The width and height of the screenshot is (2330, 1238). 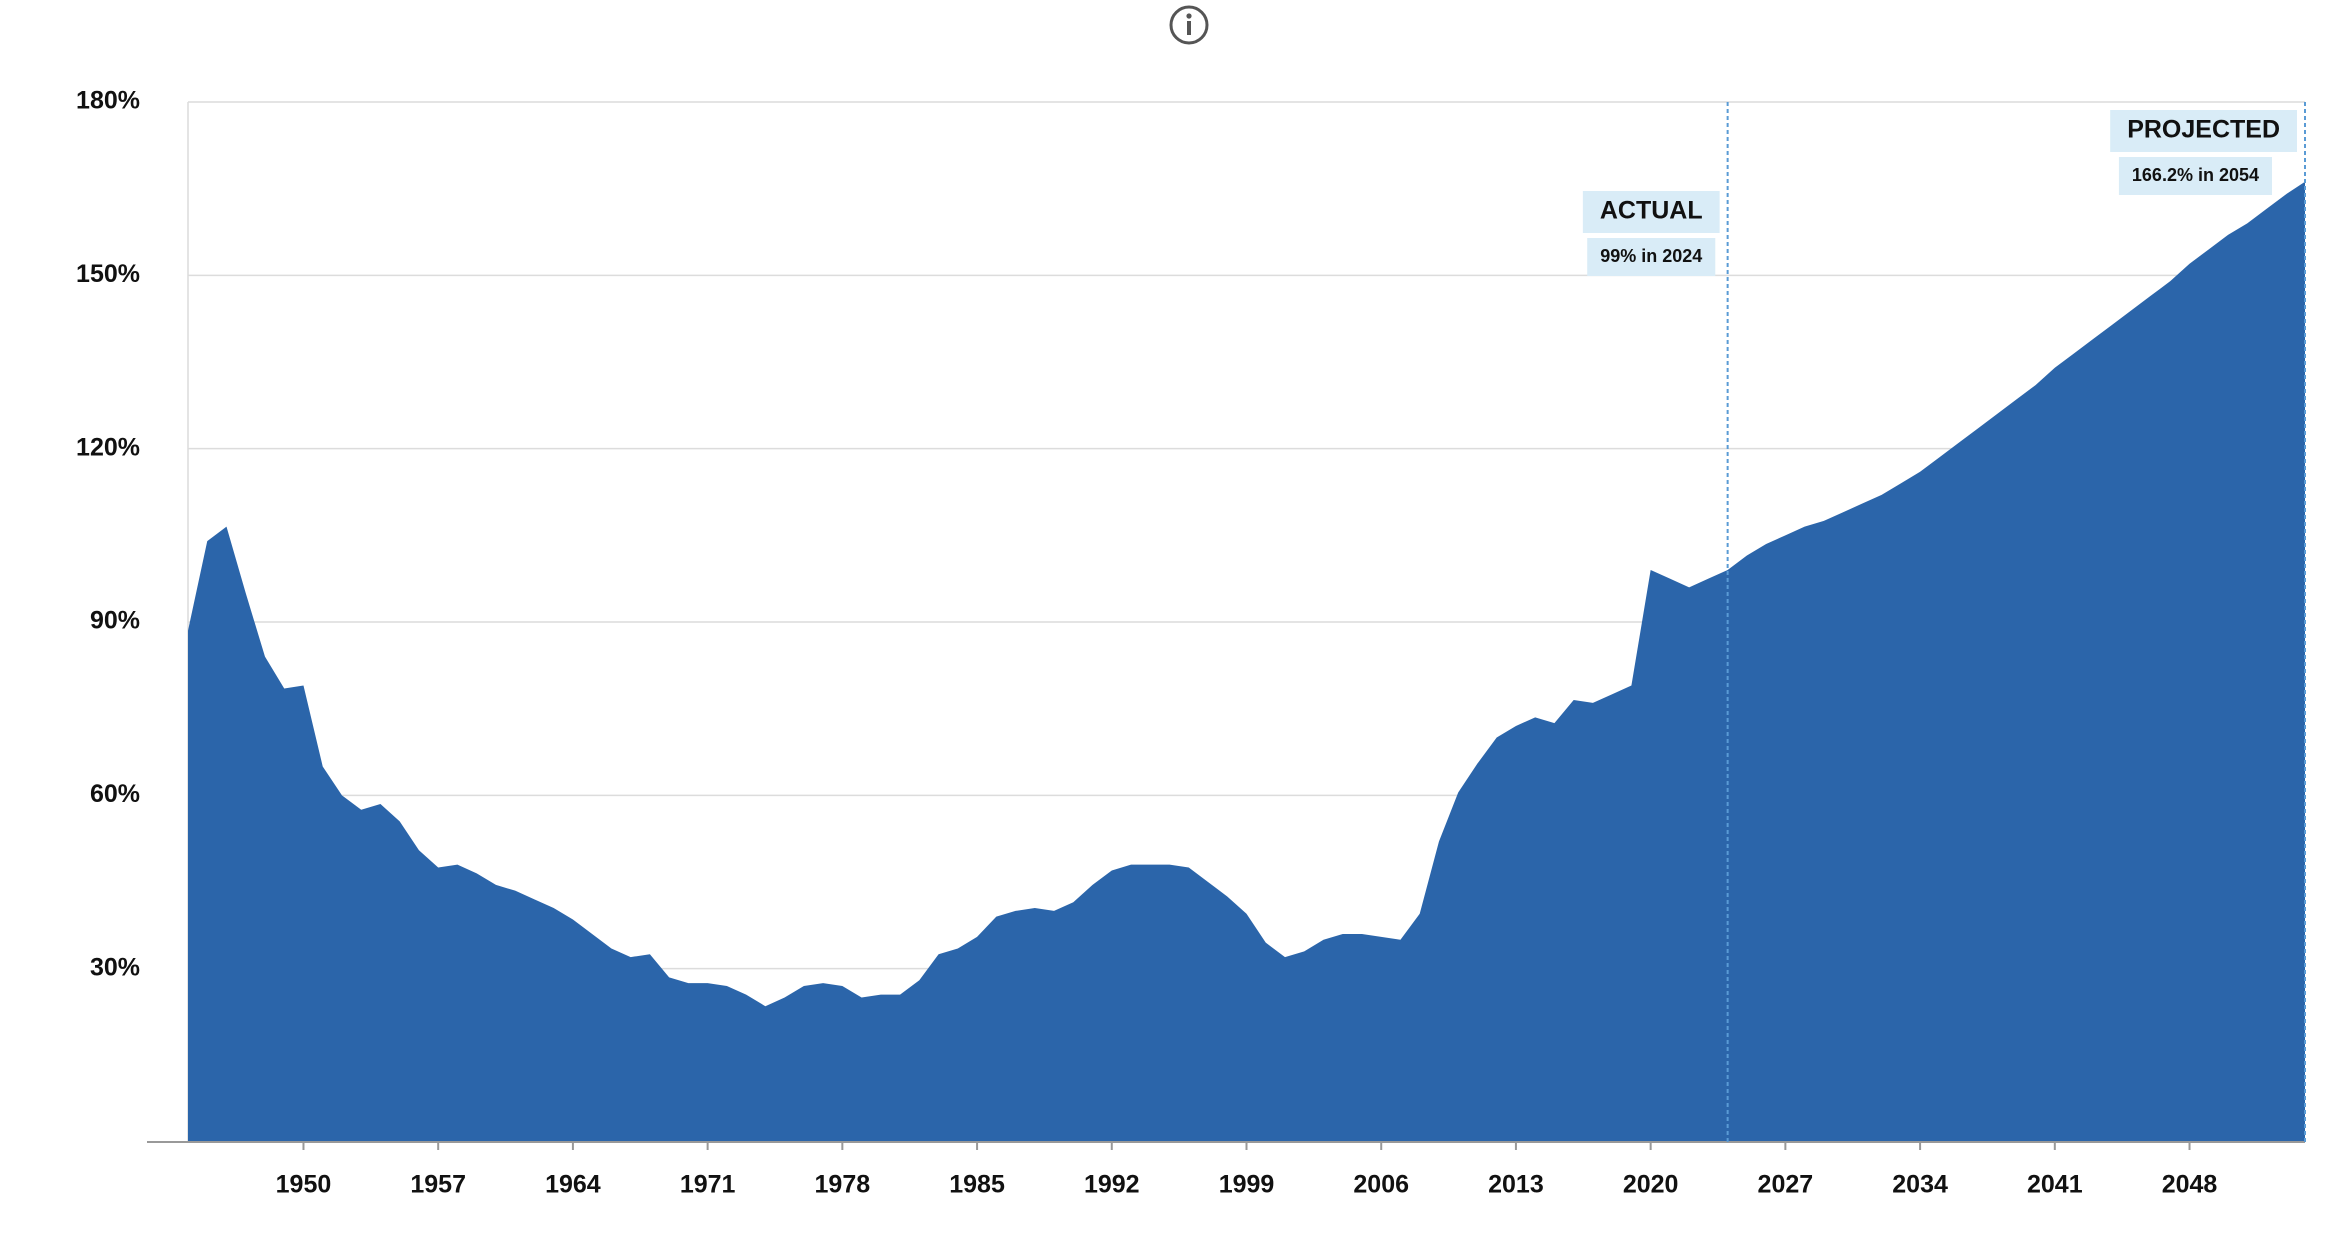 What do you see at coordinates (108, 447) in the screenshot?
I see `y-tick-label: 120%` at bounding box center [108, 447].